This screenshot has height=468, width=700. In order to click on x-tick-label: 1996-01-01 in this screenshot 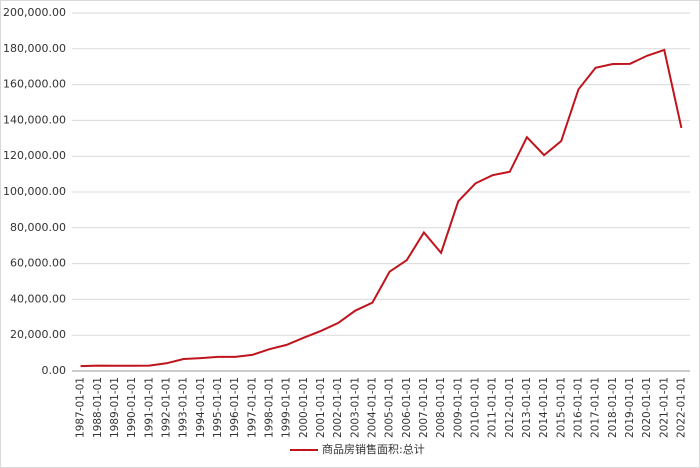, I will do `click(235, 407)`.